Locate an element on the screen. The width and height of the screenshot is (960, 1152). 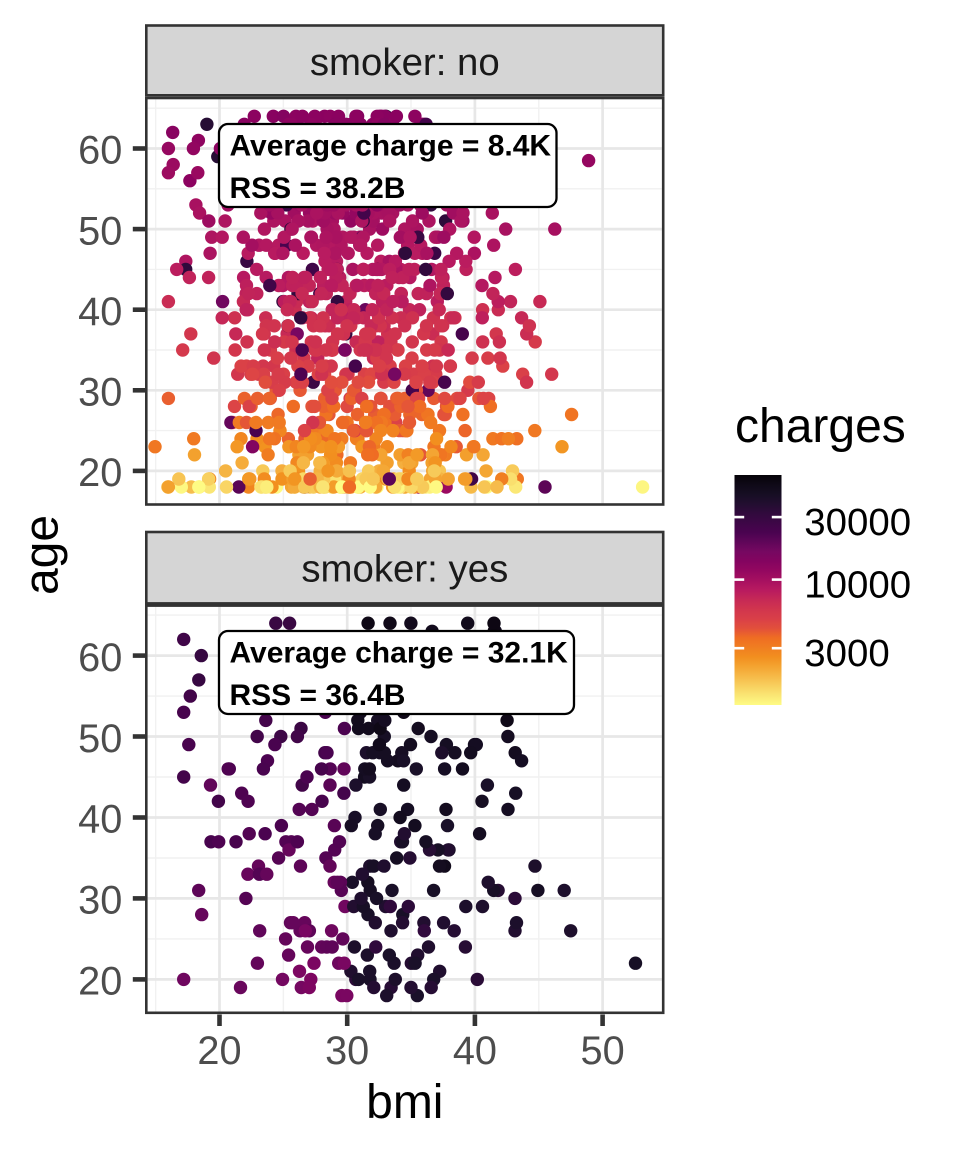
svg-text: RSS = 36.4B is located at coordinates (318, 695).